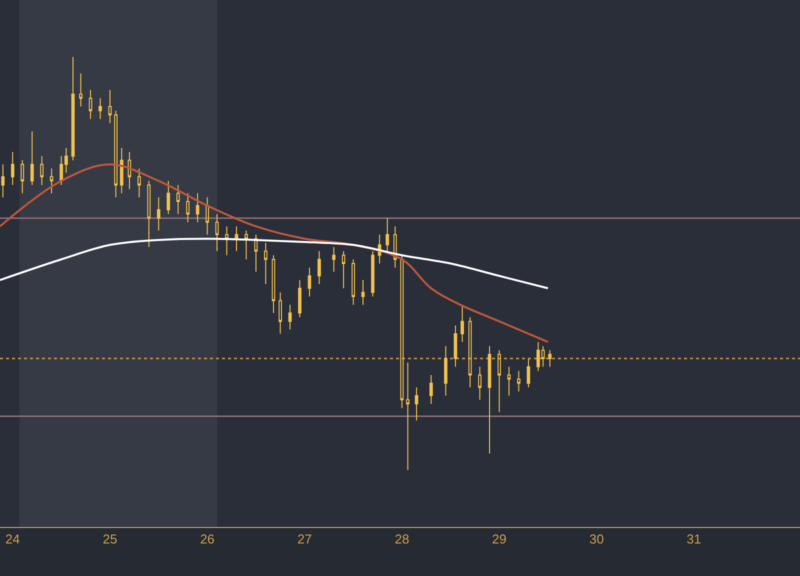 This screenshot has width=800, height=576. Describe the element at coordinates (694, 539) in the screenshot. I see `x-tick-label: 31` at that location.